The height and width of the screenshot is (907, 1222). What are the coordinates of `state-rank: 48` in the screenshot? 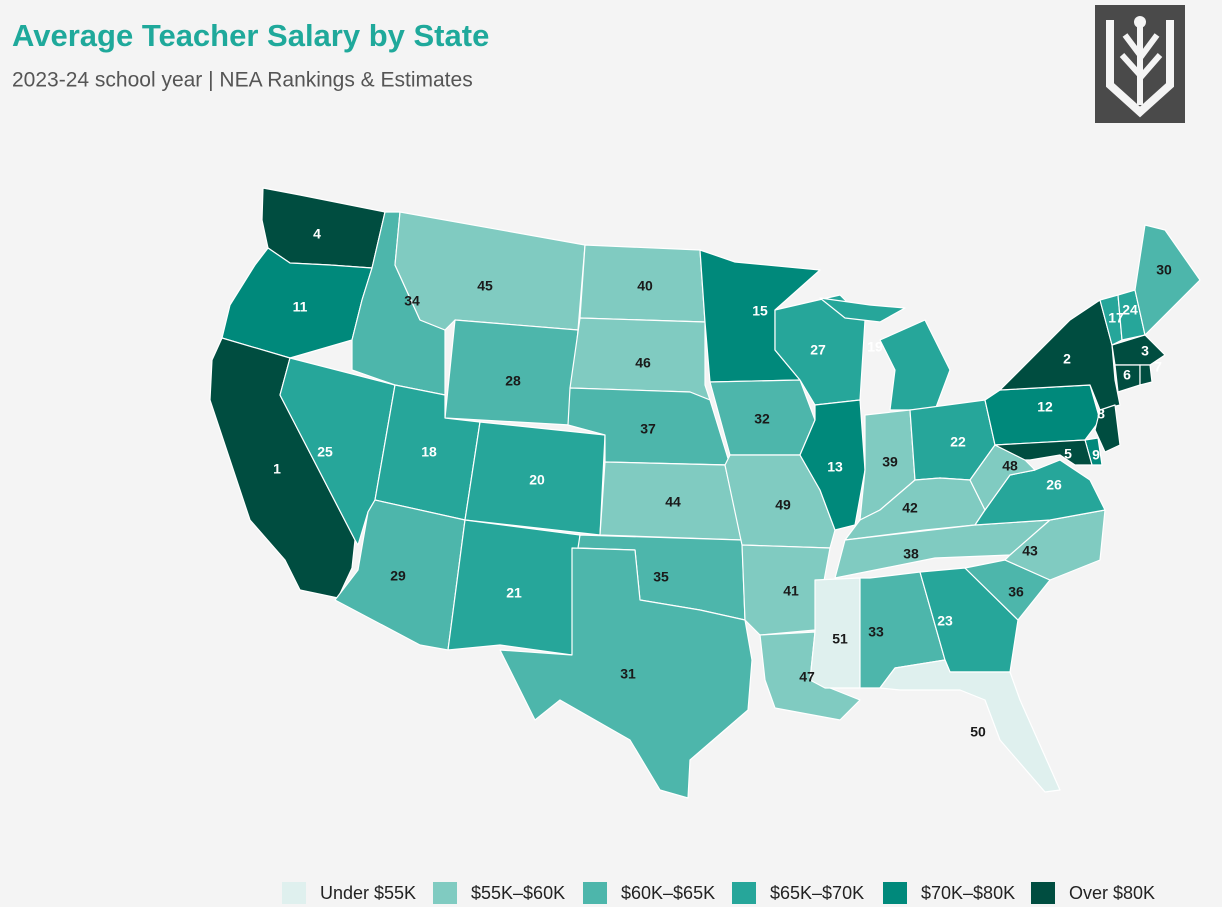 It's located at (1010, 466).